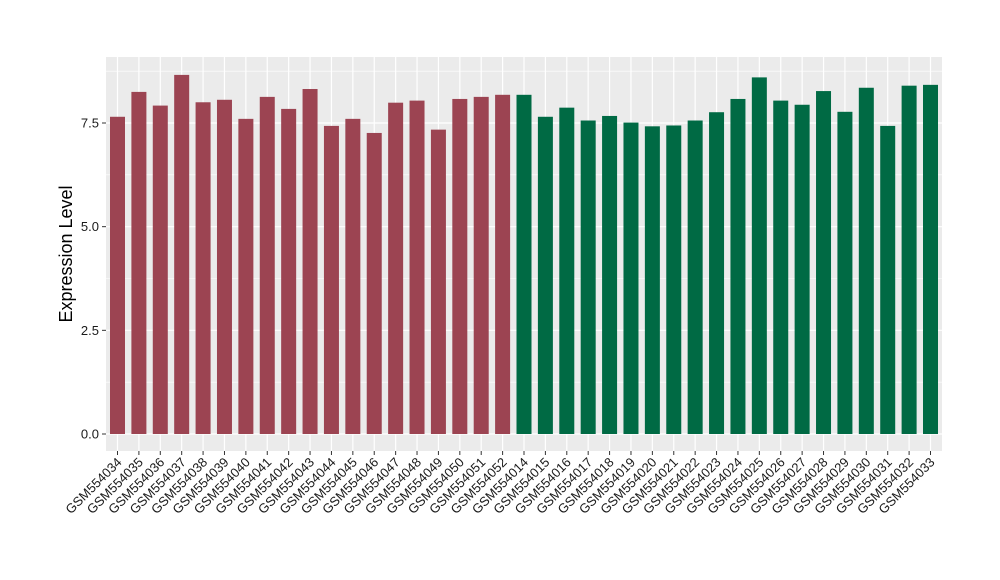 The width and height of the screenshot is (1000, 580). I want to click on bar-GSM554042, so click(289, 271).